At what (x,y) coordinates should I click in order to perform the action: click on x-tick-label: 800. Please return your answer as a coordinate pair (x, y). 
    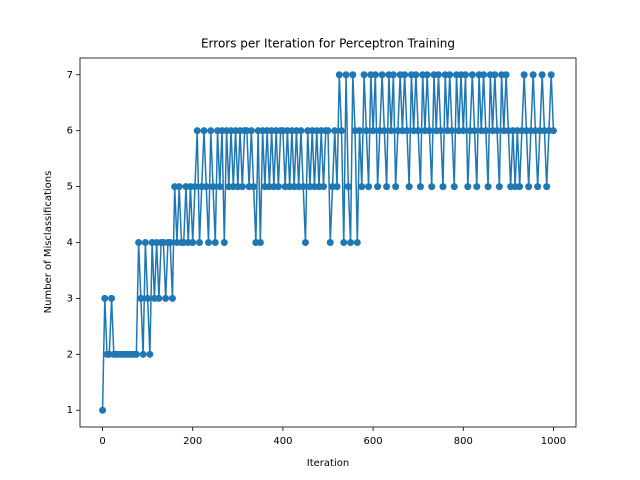
    Looking at the image, I should click on (463, 441).